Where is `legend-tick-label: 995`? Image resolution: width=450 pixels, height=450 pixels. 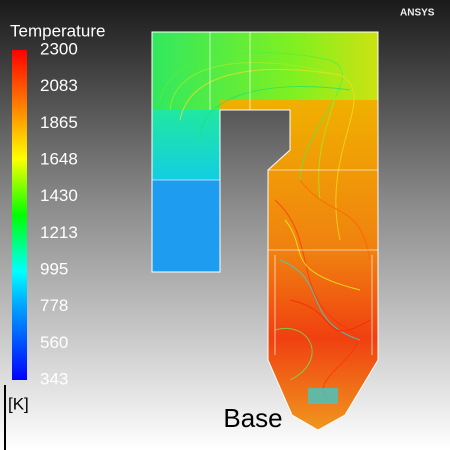 legend-tick-label: 995 is located at coordinates (54, 268).